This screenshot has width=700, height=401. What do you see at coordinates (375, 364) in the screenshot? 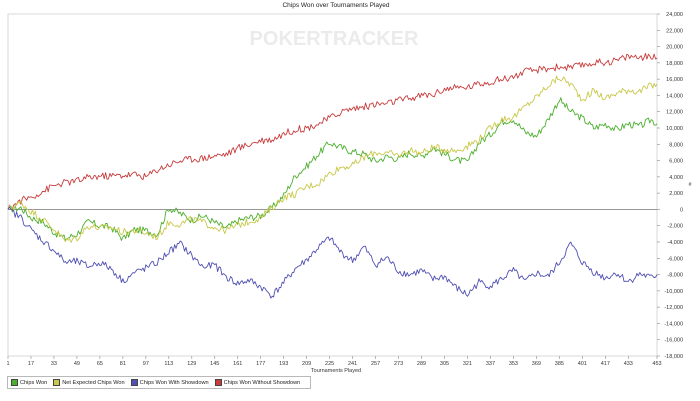
I see `x-tick-label: 257` at bounding box center [375, 364].